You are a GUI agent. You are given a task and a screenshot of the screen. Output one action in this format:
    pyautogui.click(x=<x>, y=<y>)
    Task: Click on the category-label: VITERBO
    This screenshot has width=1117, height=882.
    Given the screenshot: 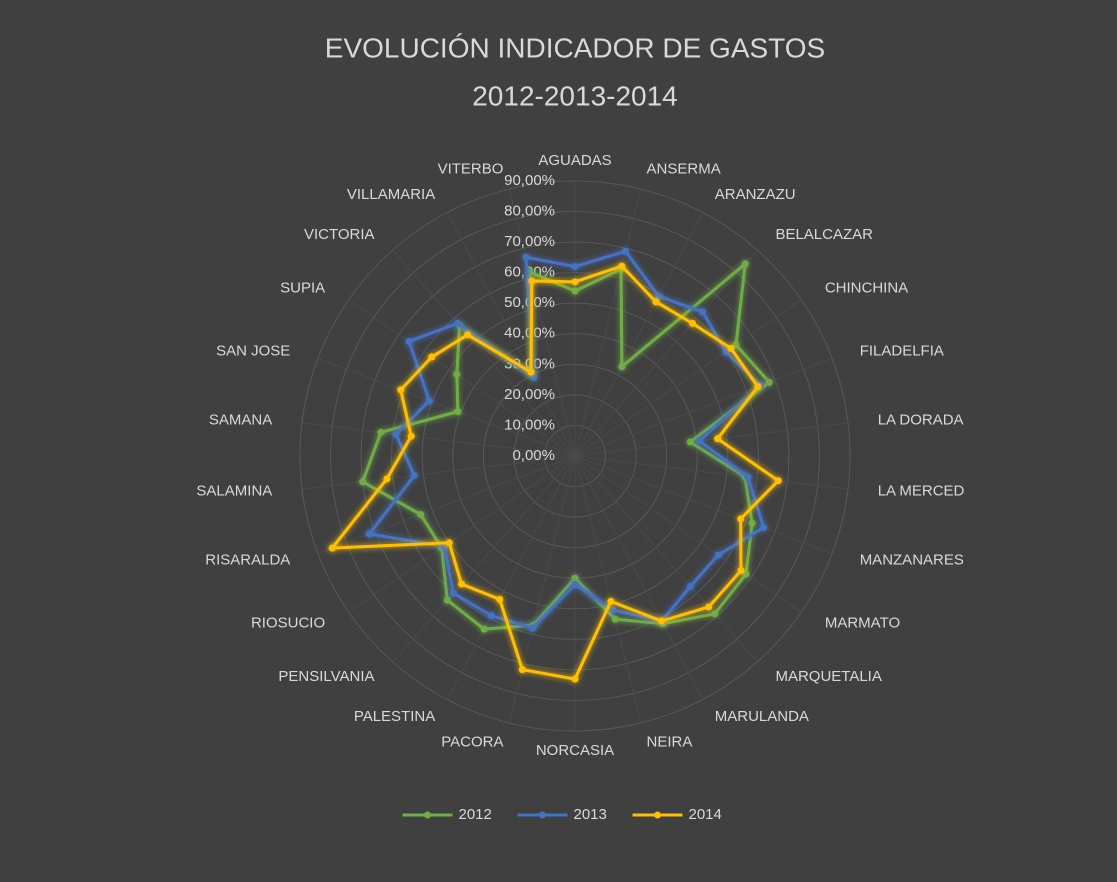 What is the action you would take?
    pyautogui.click(x=471, y=169)
    